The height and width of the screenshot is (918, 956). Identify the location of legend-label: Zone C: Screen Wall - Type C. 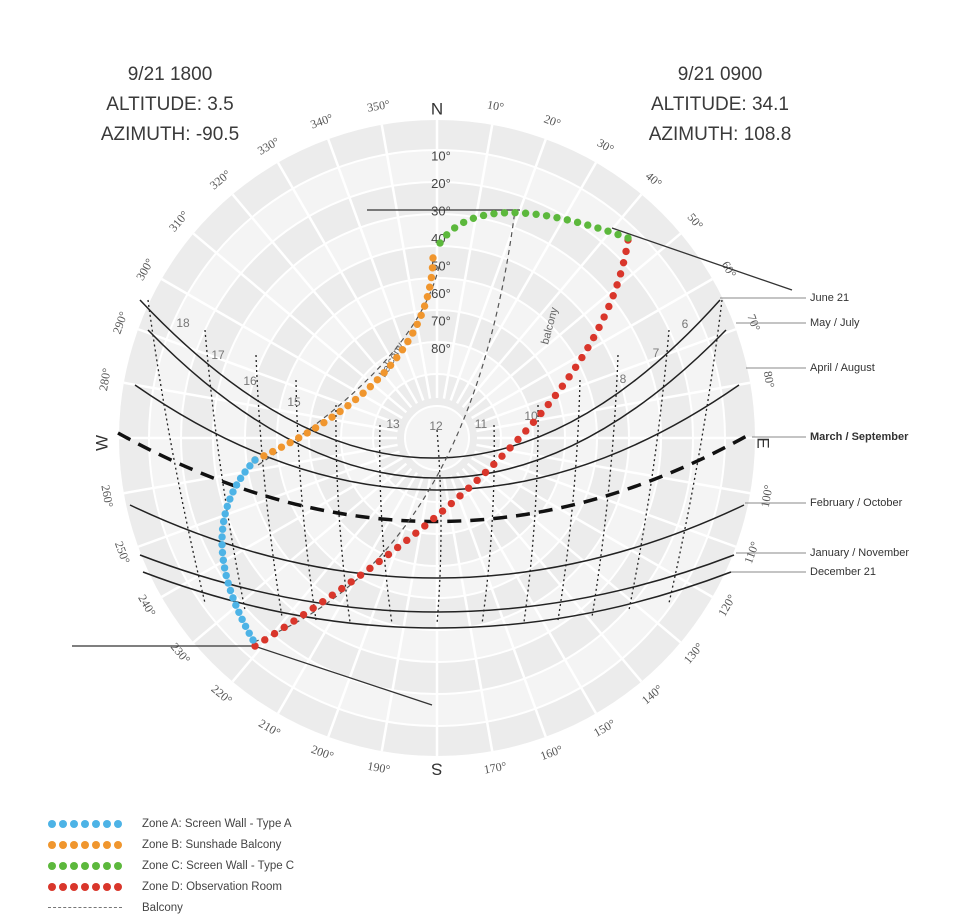
(218, 865).